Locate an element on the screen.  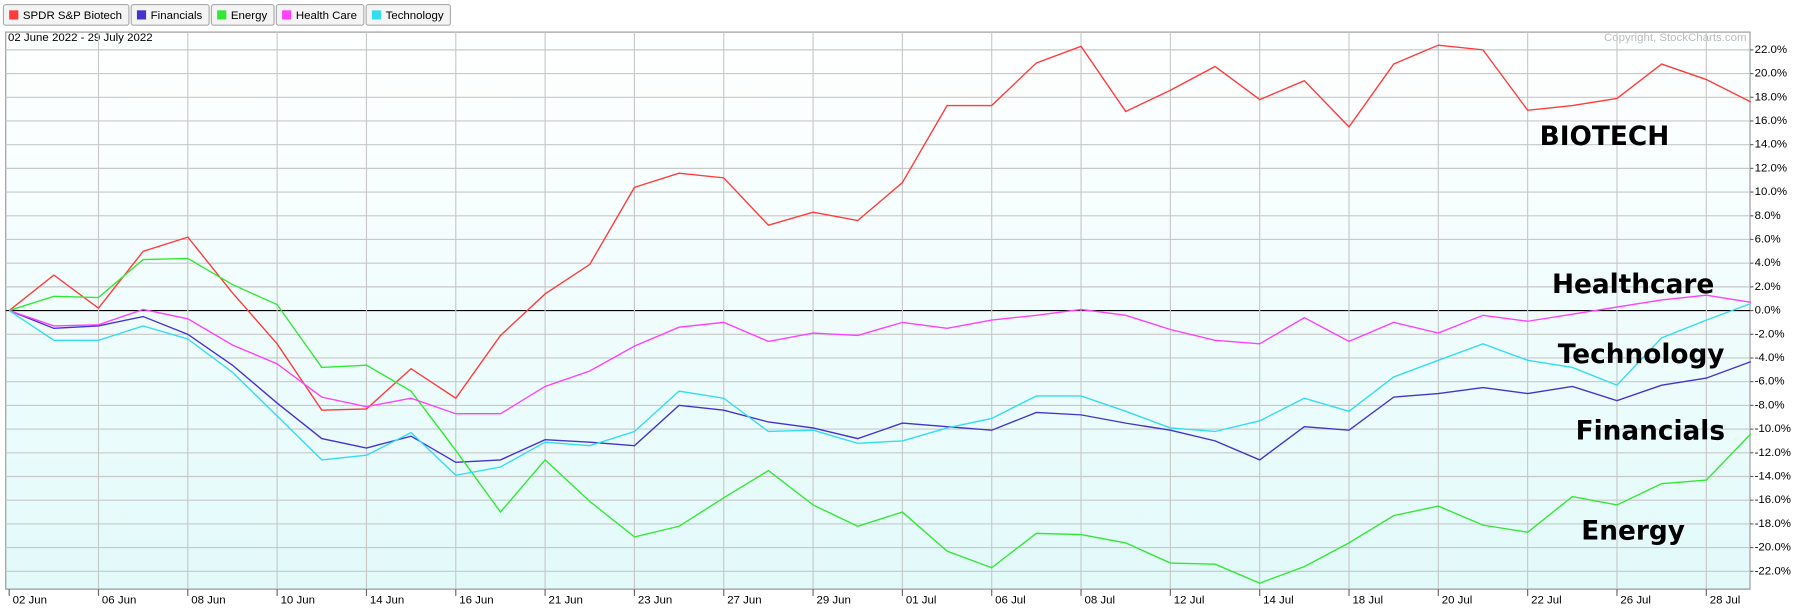
y-tick-label: -10.0% is located at coordinates (1773, 429).